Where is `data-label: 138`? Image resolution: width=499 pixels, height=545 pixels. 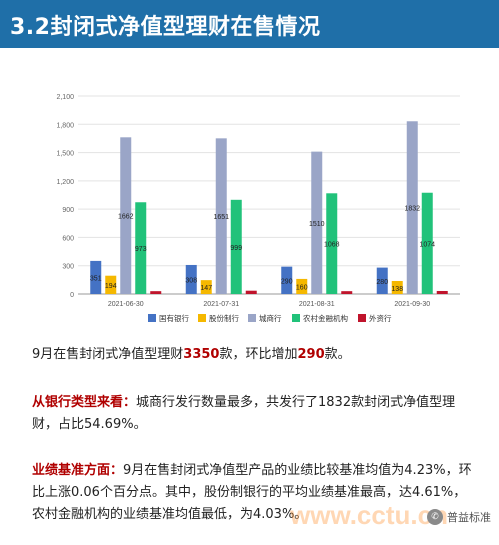 data-label: 138 is located at coordinates (397, 289).